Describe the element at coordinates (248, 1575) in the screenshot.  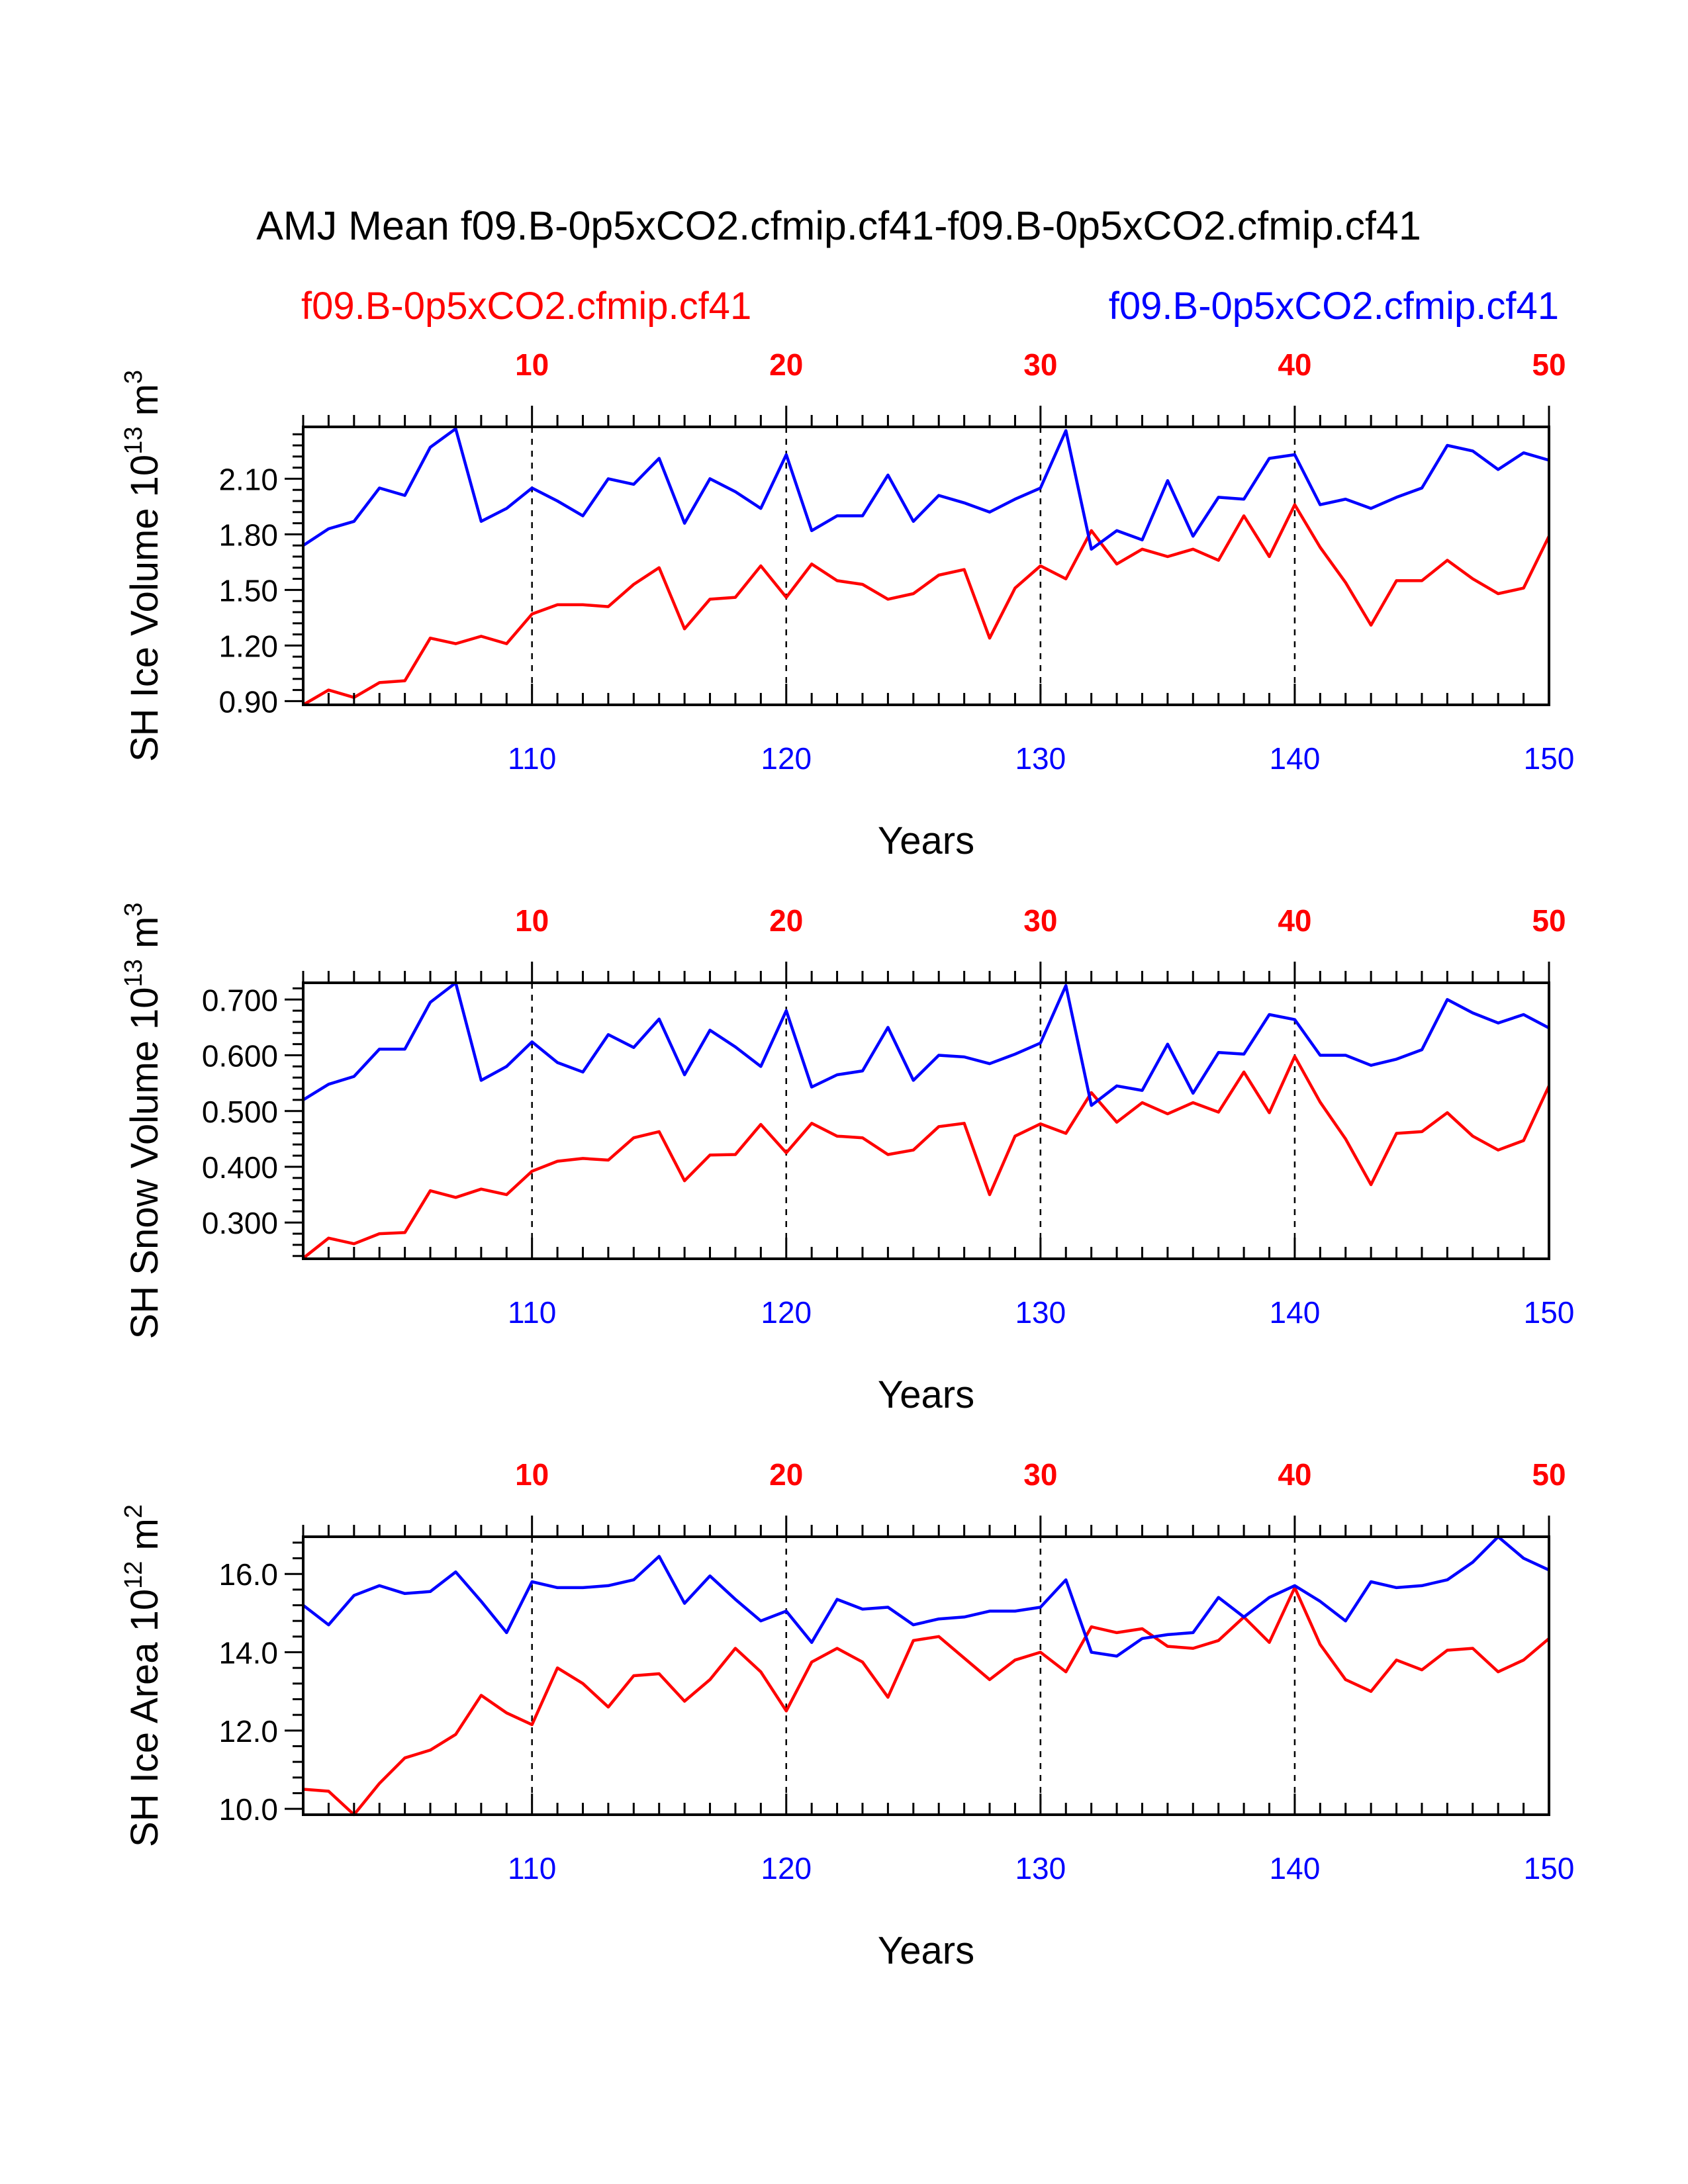
I see `y-tick-label: 16.0` at that location.